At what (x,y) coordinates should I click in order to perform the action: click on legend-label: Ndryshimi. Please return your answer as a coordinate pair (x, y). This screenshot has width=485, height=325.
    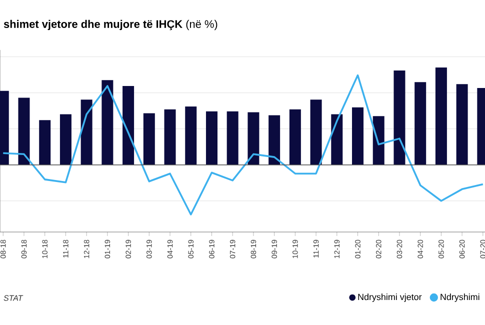
    Looking at the image, I should click on (460, 298).